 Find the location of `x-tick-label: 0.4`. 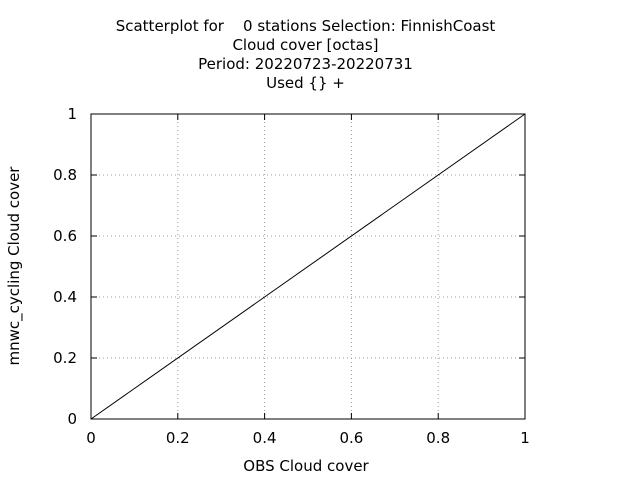

x-tick-label: 0.4 is located at coordinates (265, 438).